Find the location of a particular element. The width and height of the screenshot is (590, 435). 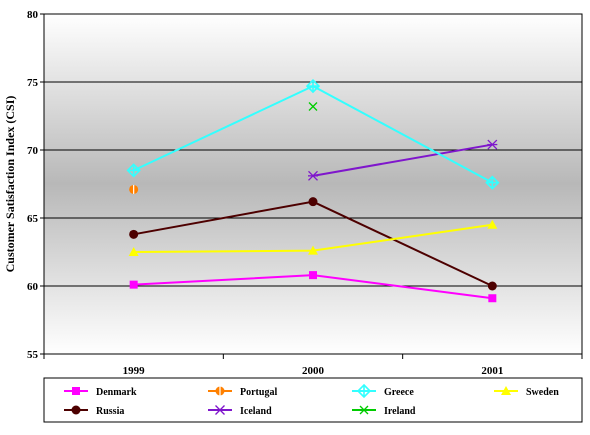

x-tick-label: 2001 is located at coordinates (492, 371).